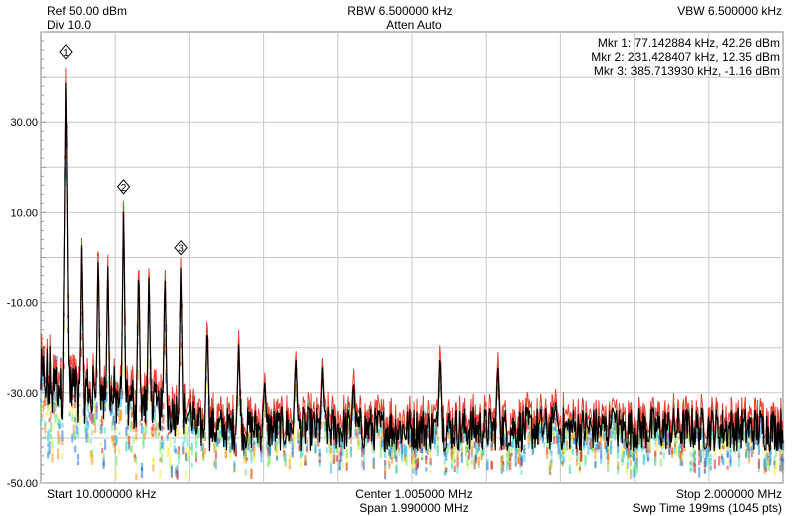 Image resolution: width=800 pixels, height=516 pixels. I want to click on sweep-time-label: Swp Time 199ms (1045 pts), so click(707, 508).